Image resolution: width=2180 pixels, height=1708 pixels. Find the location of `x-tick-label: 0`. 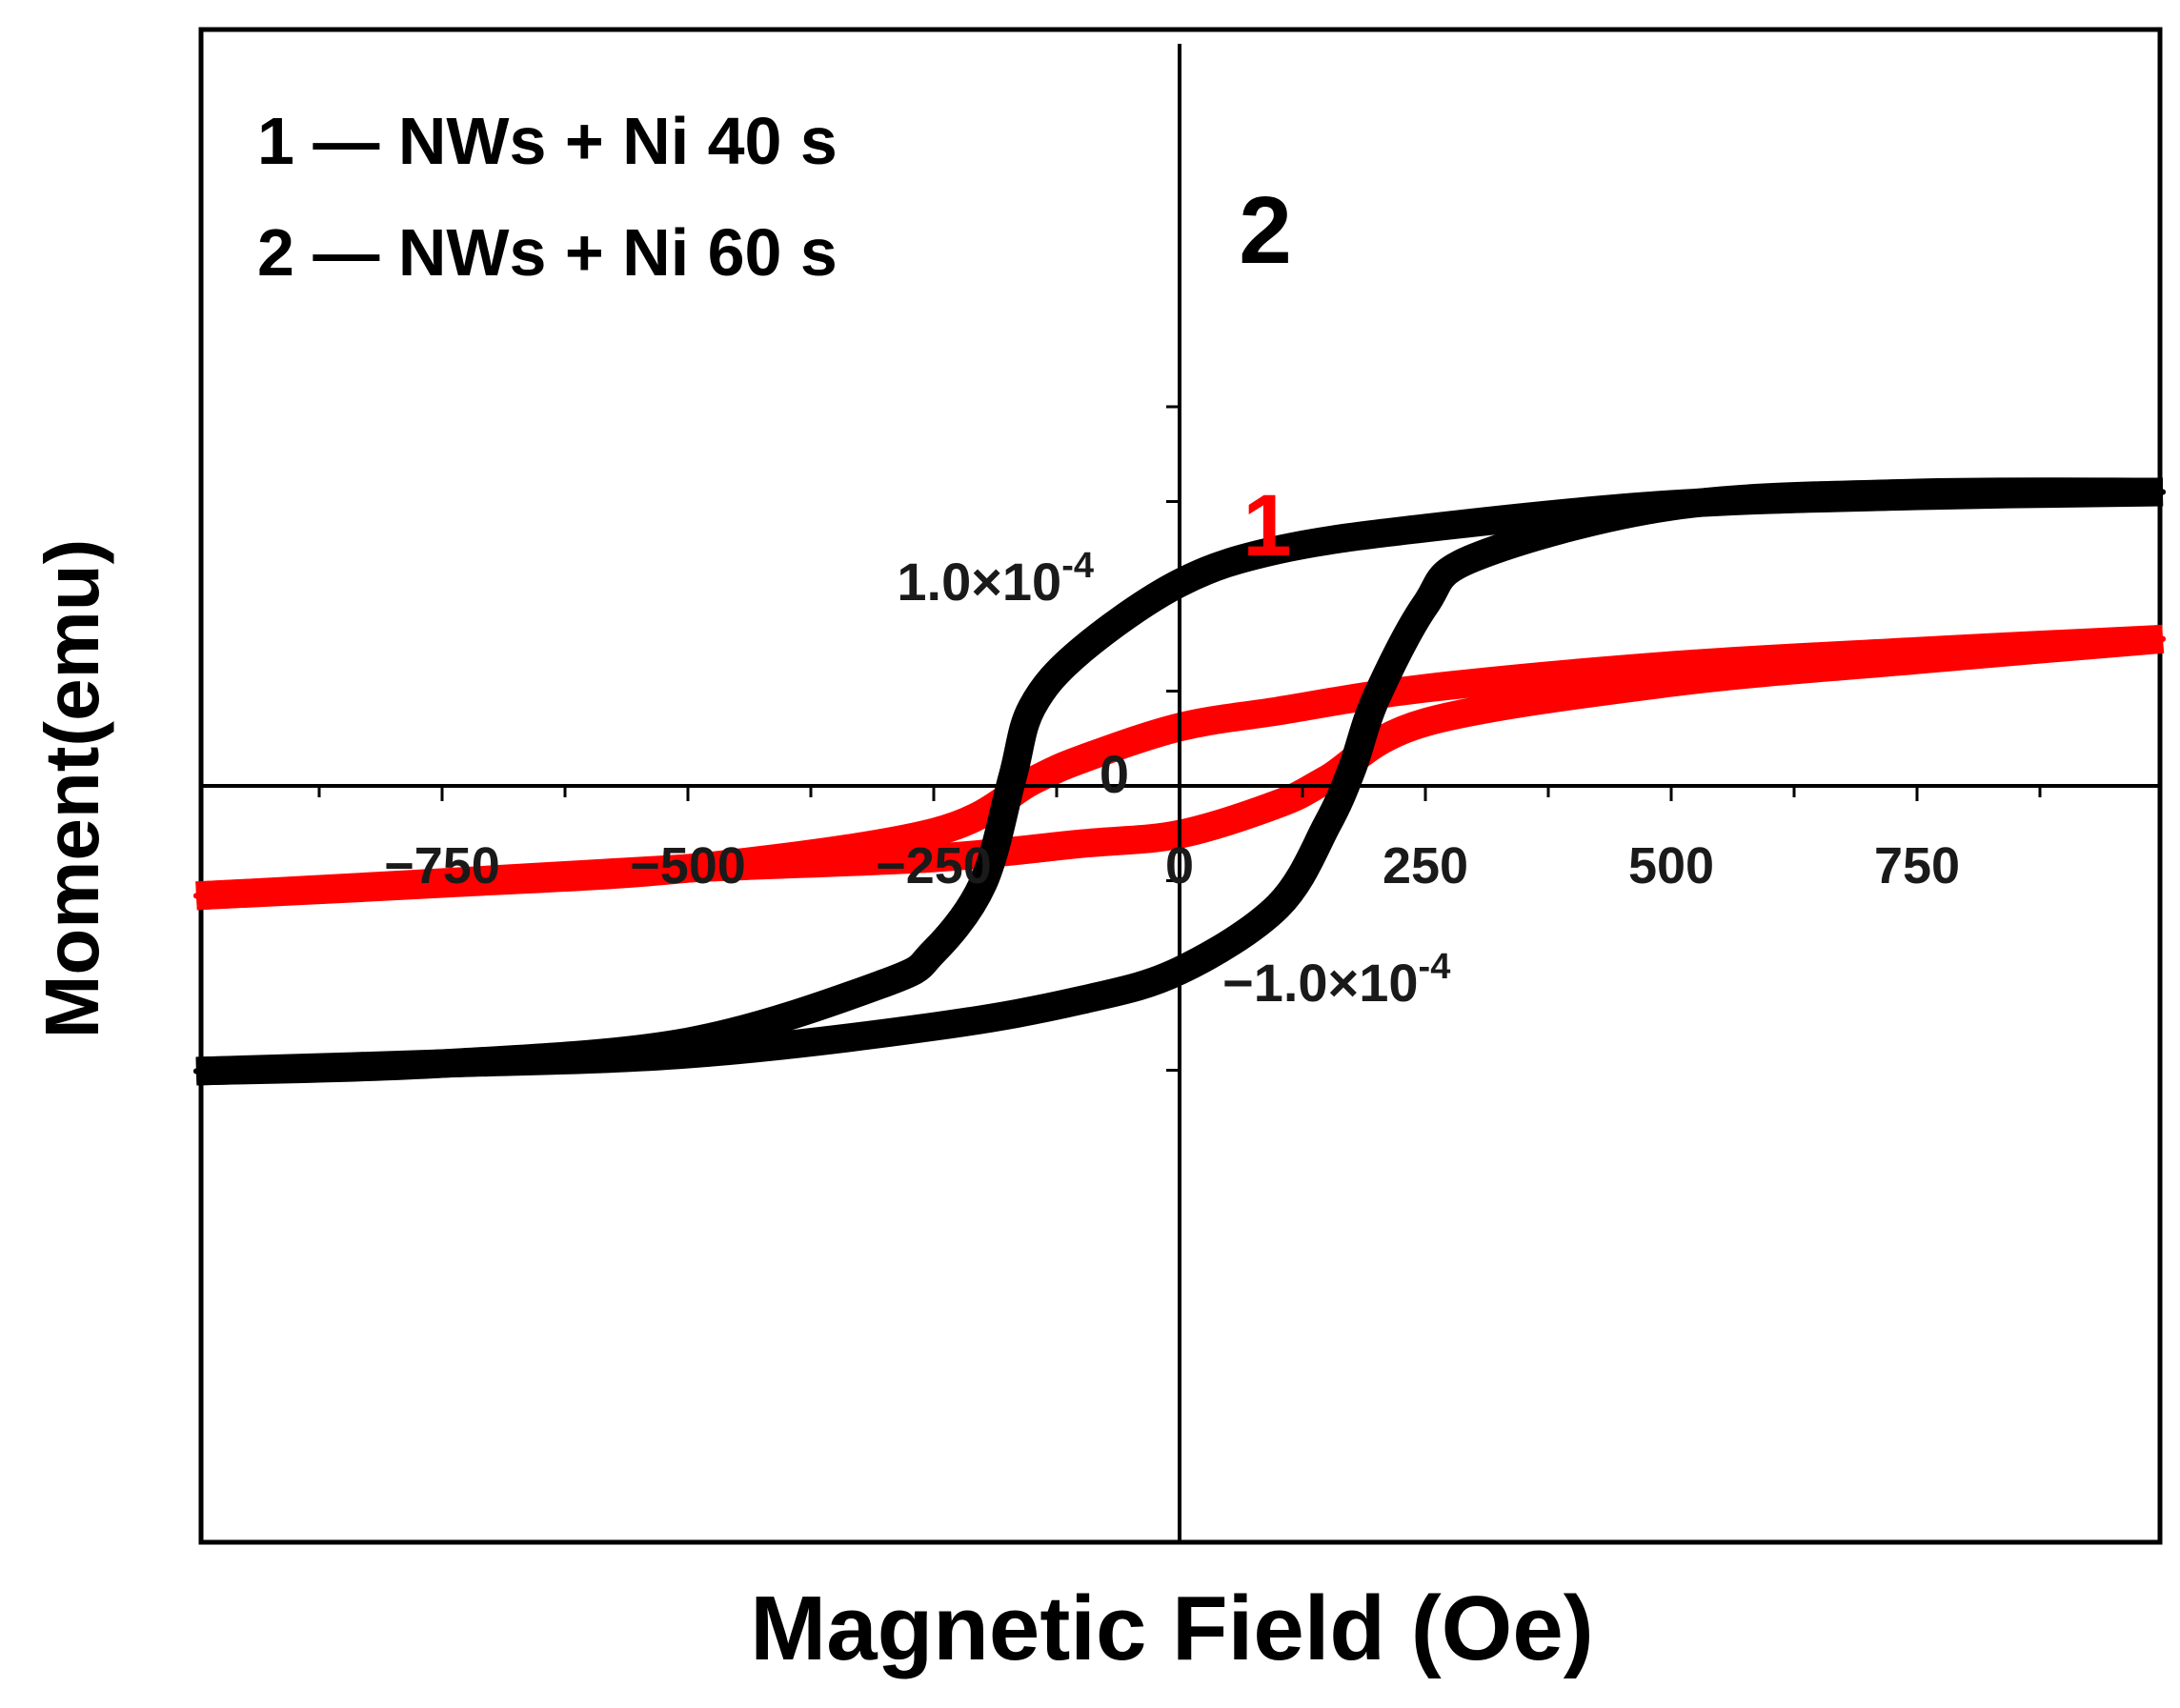

x-tick-label: 0 is located at coordinates (1179, 866).